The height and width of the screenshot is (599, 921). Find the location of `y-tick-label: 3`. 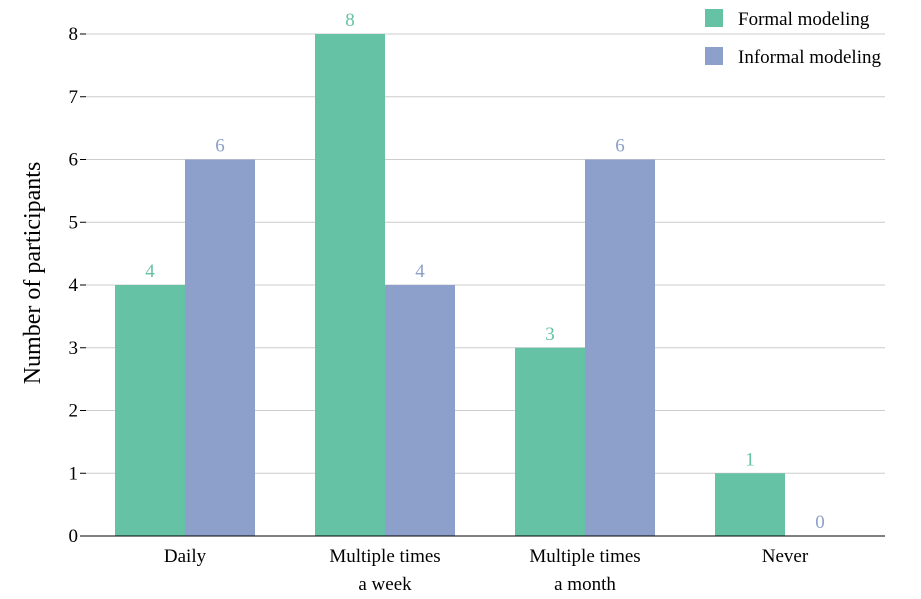

y-tick-label: 3 is located at coordinates (74, 348).